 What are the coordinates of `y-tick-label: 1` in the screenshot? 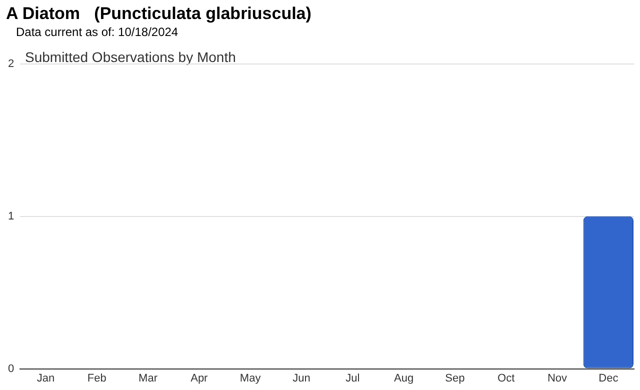 It's located at (11, 216).